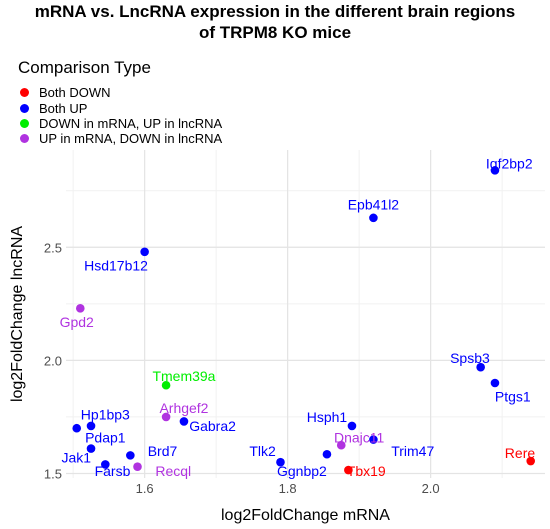  I want to click on legend-label: Both UP, so click(63, 108).